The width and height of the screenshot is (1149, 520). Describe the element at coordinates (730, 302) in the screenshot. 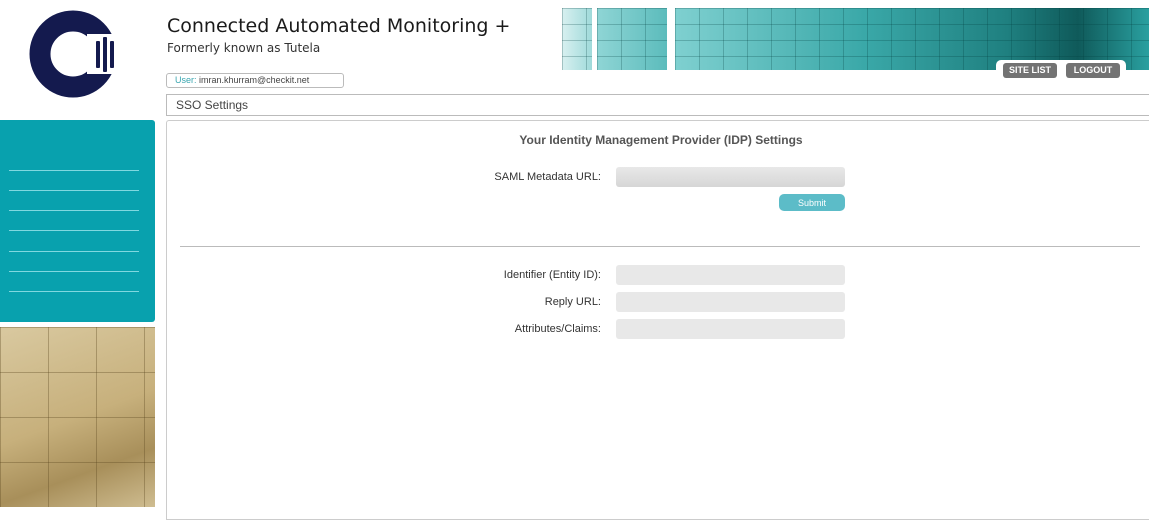

I see `reply-url-input` at that location.